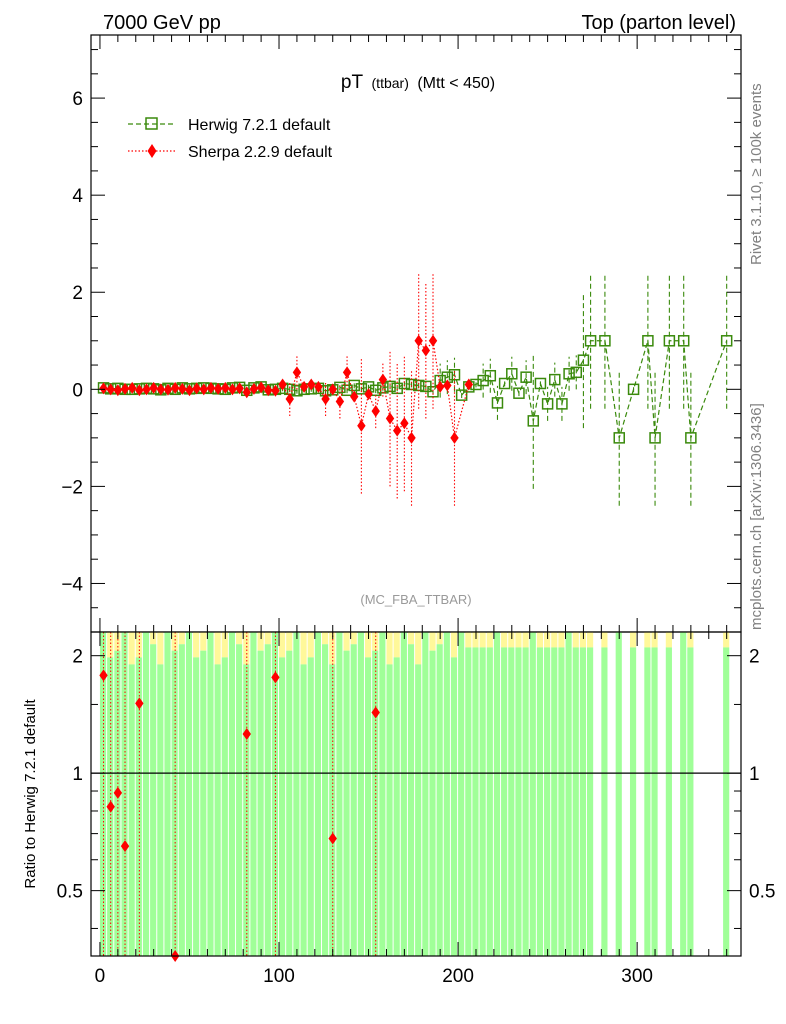 The image size is (786, 1024). What do you see at coordinates (30, 794) in the screenshot?
I see `ratio-ylabel: Ratio to Herwig 7.2.1 default` at bounding box center [30, 794].